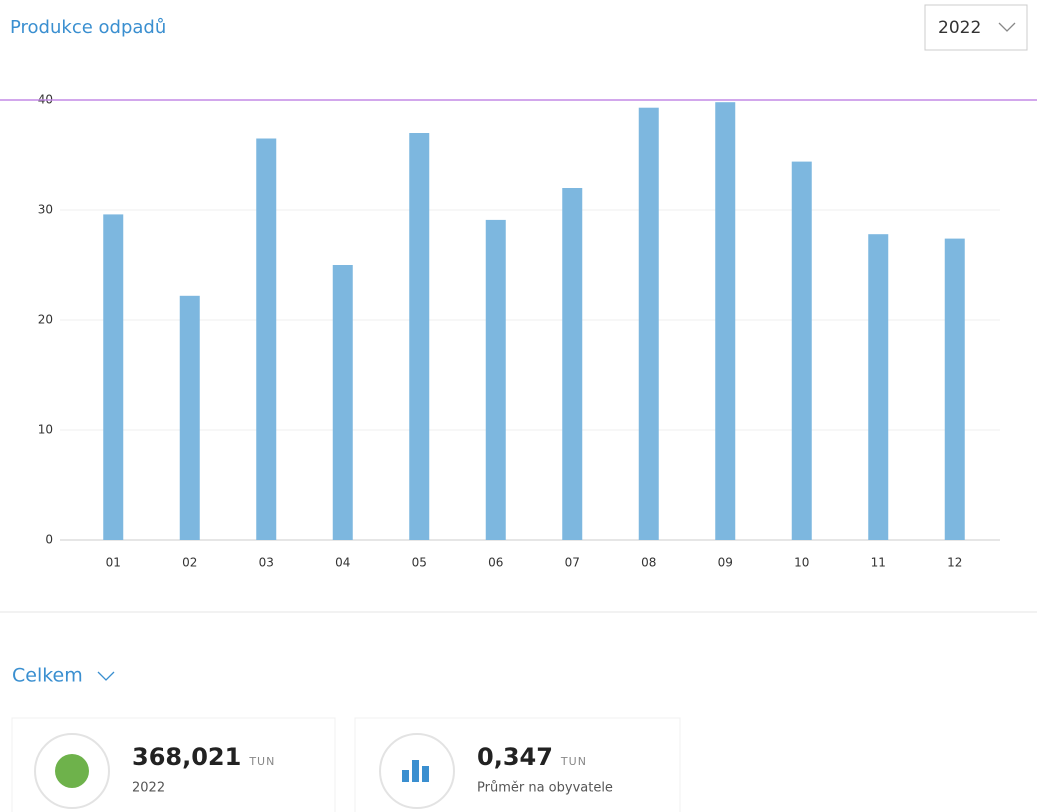  I want to click on y-tick-label: 10, so click(45, 430).